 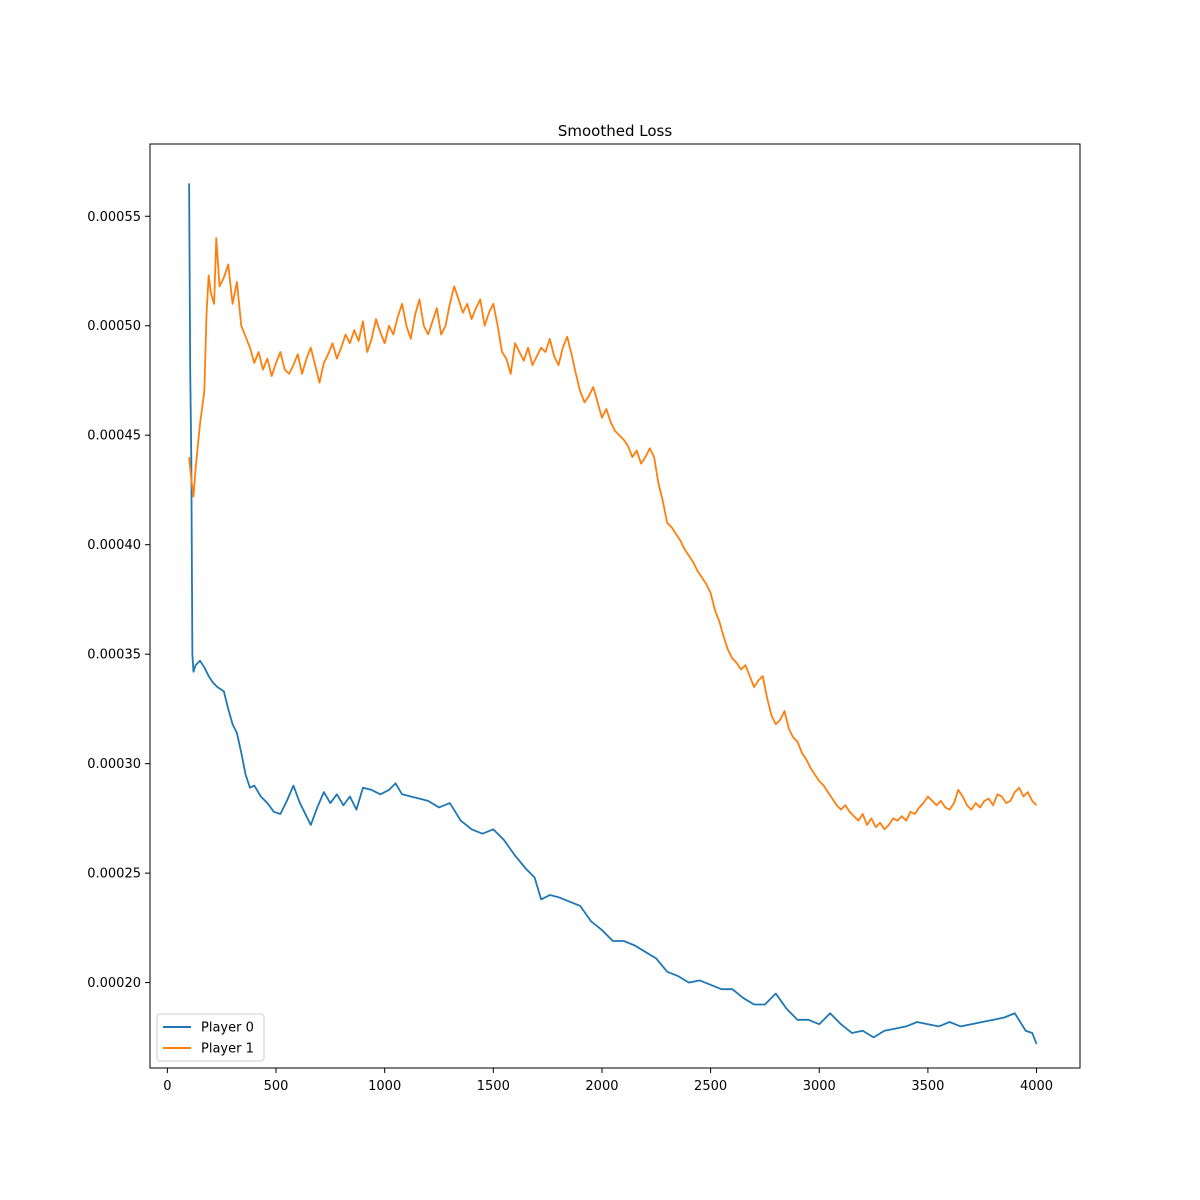 I want to click on x-axis: 0 500 1000 1500 2000 2500 3000 3500 4000, so click(x=608, y=1081).